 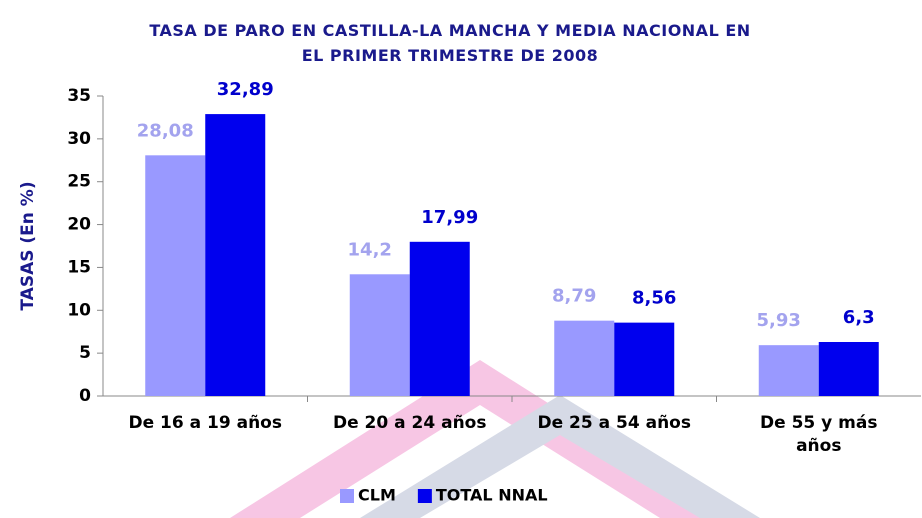 What do you see at coordinates (560, 456) in the screenshot?
I see `watermark` at bounding box center [560, 456].